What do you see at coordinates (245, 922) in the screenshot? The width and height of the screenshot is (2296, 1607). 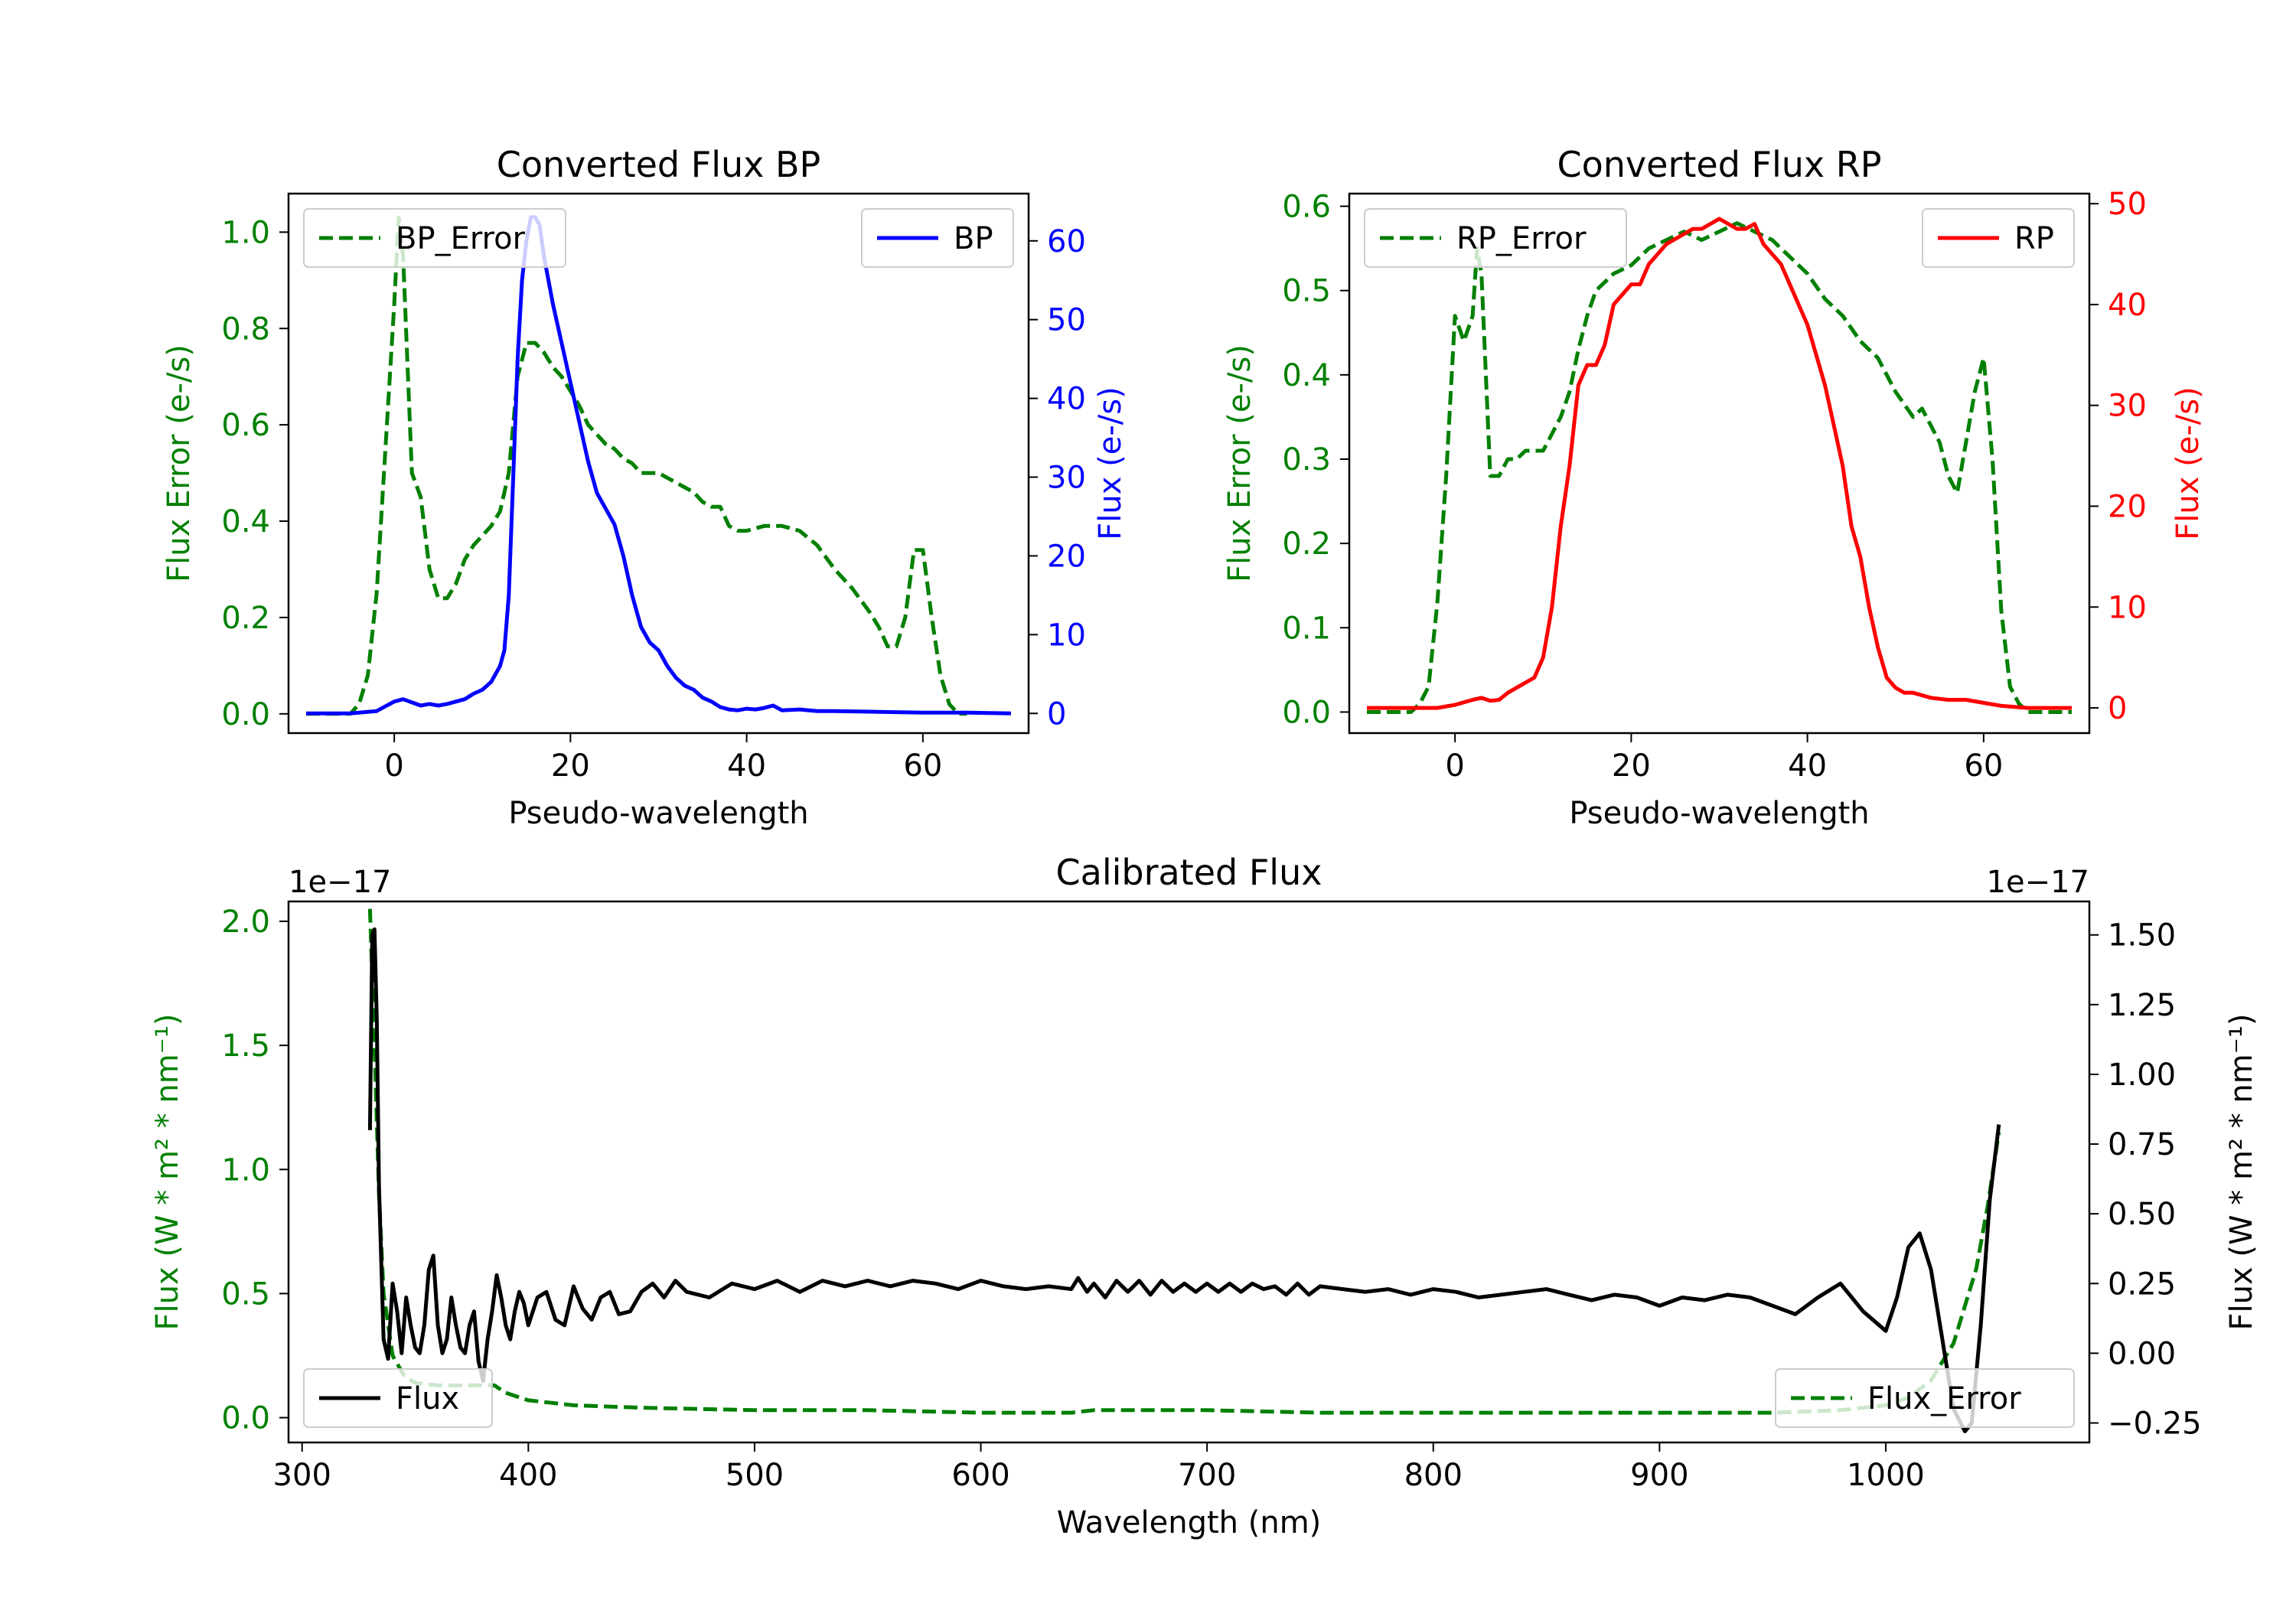 I see `y-left-tick-label: 2.0` at bounding box center [245, 922].